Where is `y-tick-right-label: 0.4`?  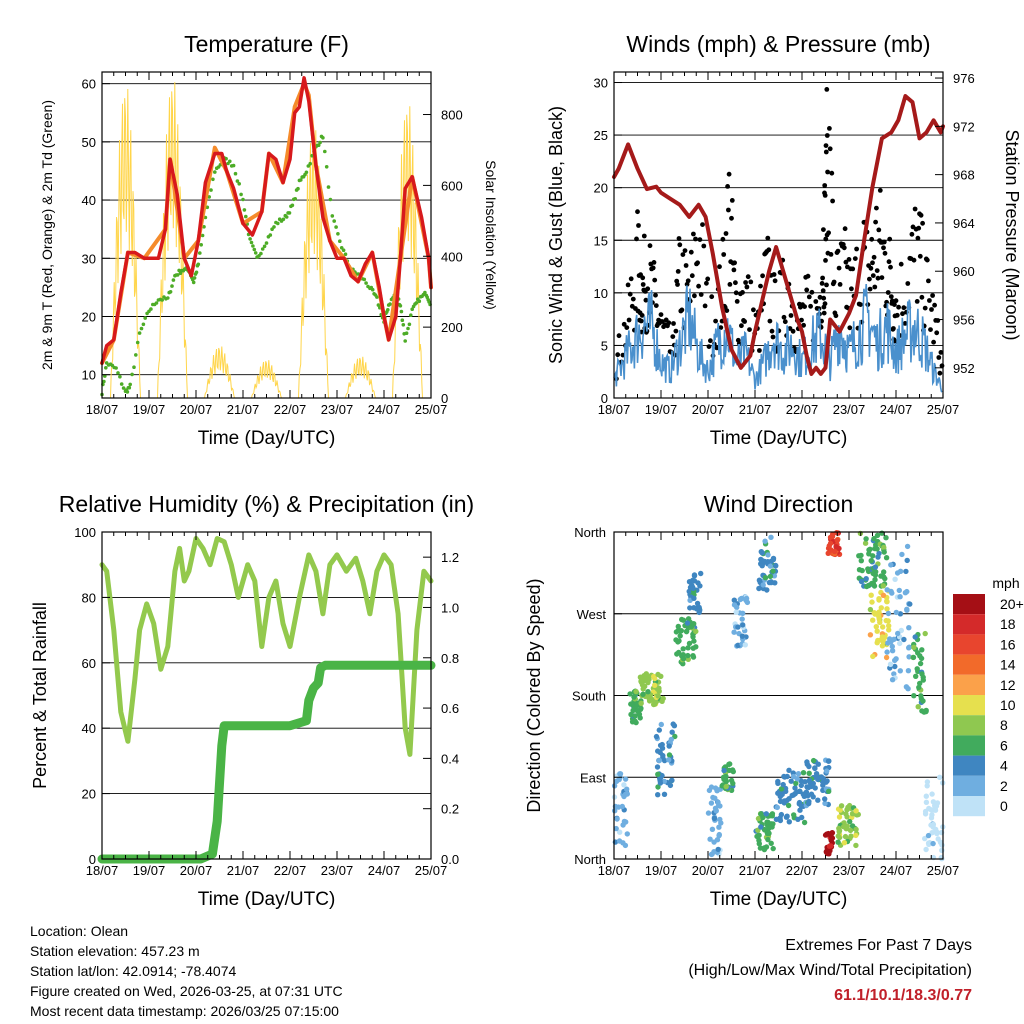
y-tick-right-label: 0.4 is located at coordinates (450, 758).